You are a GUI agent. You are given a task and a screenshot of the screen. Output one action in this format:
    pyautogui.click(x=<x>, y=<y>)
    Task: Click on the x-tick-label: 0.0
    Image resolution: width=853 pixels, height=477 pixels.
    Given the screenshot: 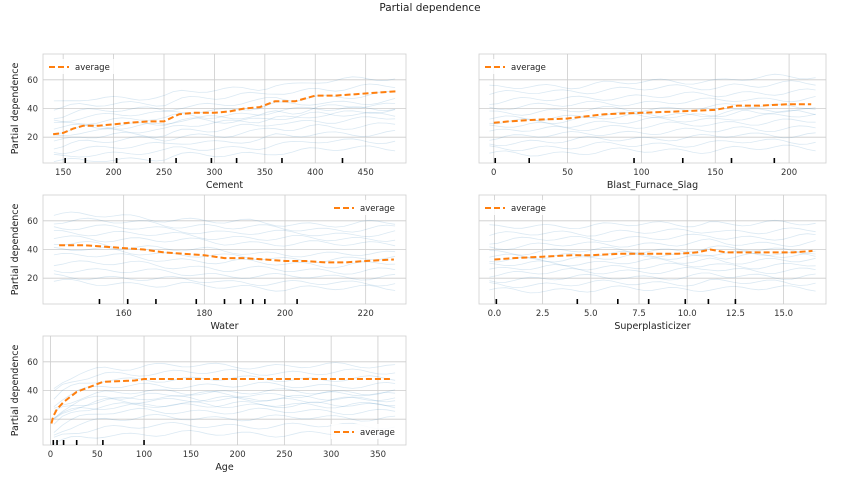 What is the action you would take?
    pyautogui.click(x=495, y=314)
    